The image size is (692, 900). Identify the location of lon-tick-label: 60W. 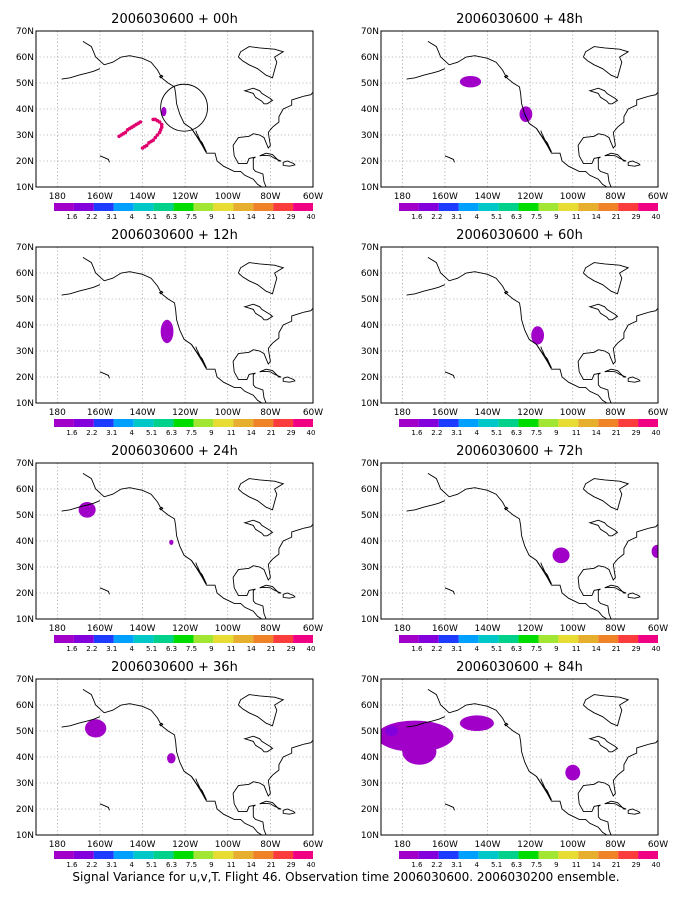
(313, 413).